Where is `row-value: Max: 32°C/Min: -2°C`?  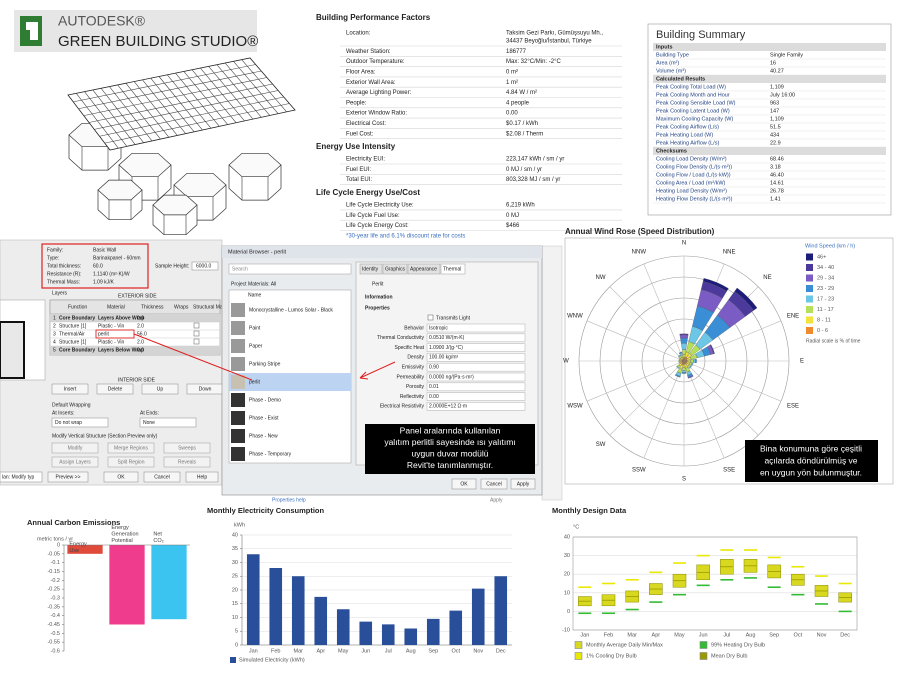
row-value: Max: 32°C/Min: -2°C is located at coordinates (533, 62).